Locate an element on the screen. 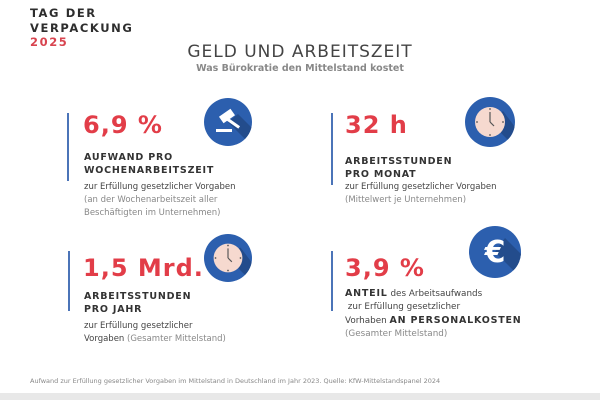 The width and height of the screenshot is (600, 400). stat-desc-line: des Arbeitsaufwands is located at coordinates (435, 294).